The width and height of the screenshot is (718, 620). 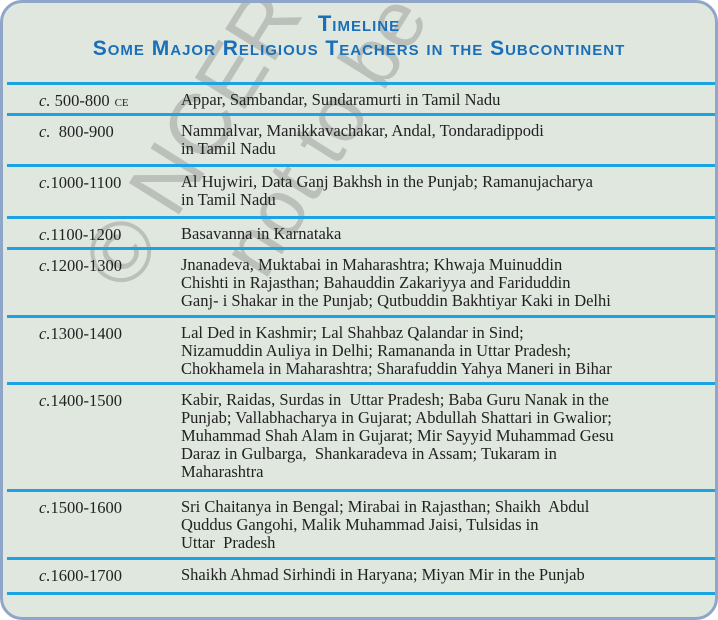 I want to click on row-period: c. 500-800 CE, so click(x=84, y=101).